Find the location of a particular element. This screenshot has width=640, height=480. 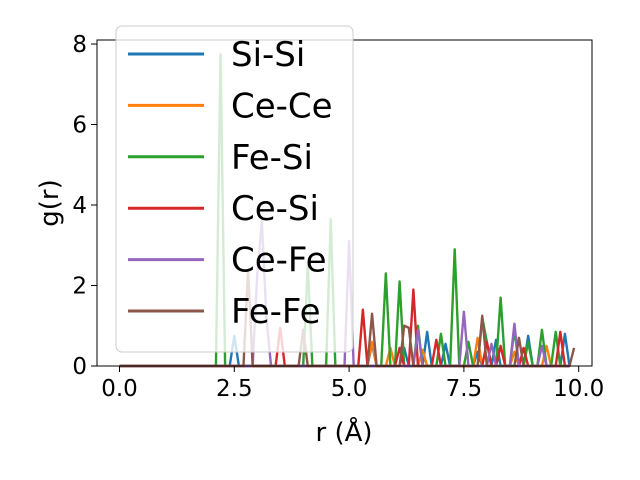

x-tick-label: 0.0 is located at coordinates (119, 389).